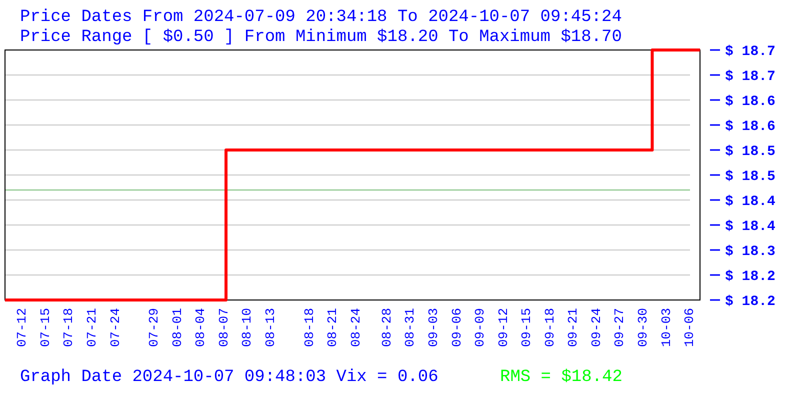 The width and height of the screenshot is (800, 400). What do you see at coordinates (321, 37) in the screenshot?
I see `chart-subtitle: Price Range [ $0.50 ] From Minimum $18.20 To Maximum $18.70` at bounding box center [321, 37].